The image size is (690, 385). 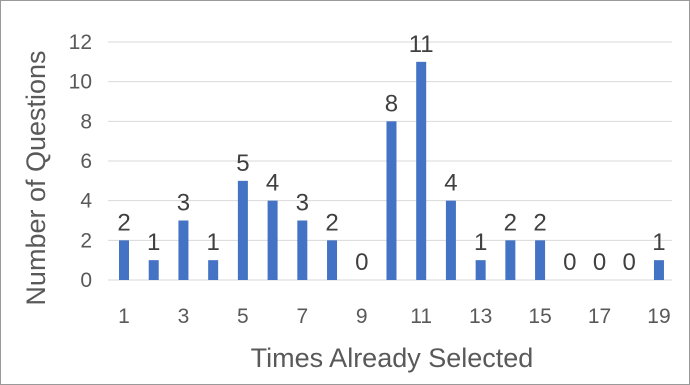 I want to click on data-label-10: 8, so click(x=391, y=103).